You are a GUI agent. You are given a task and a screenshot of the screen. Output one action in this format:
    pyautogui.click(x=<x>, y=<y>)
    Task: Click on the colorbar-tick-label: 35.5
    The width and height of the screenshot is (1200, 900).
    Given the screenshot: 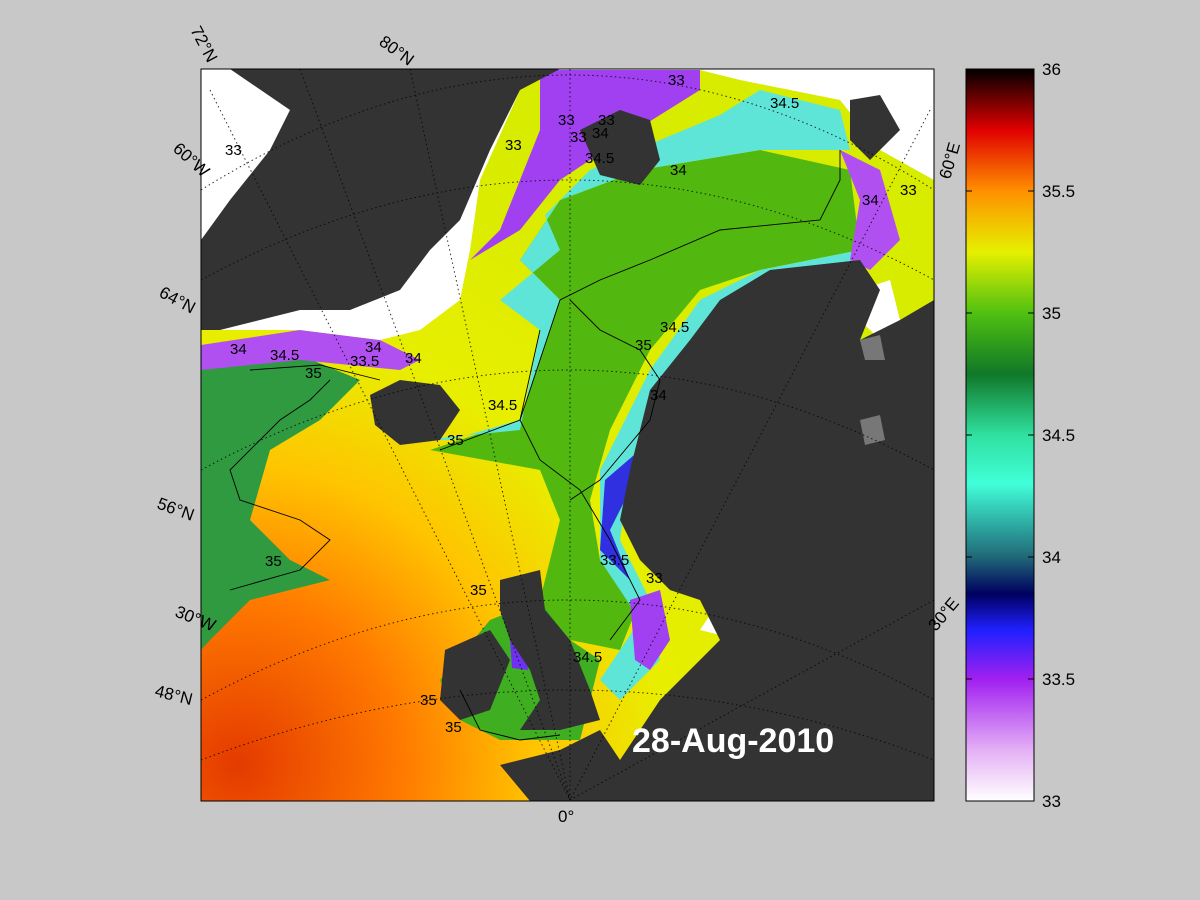 What is the action you would take?
    pyautogui.click(x=1058, y=191)
    